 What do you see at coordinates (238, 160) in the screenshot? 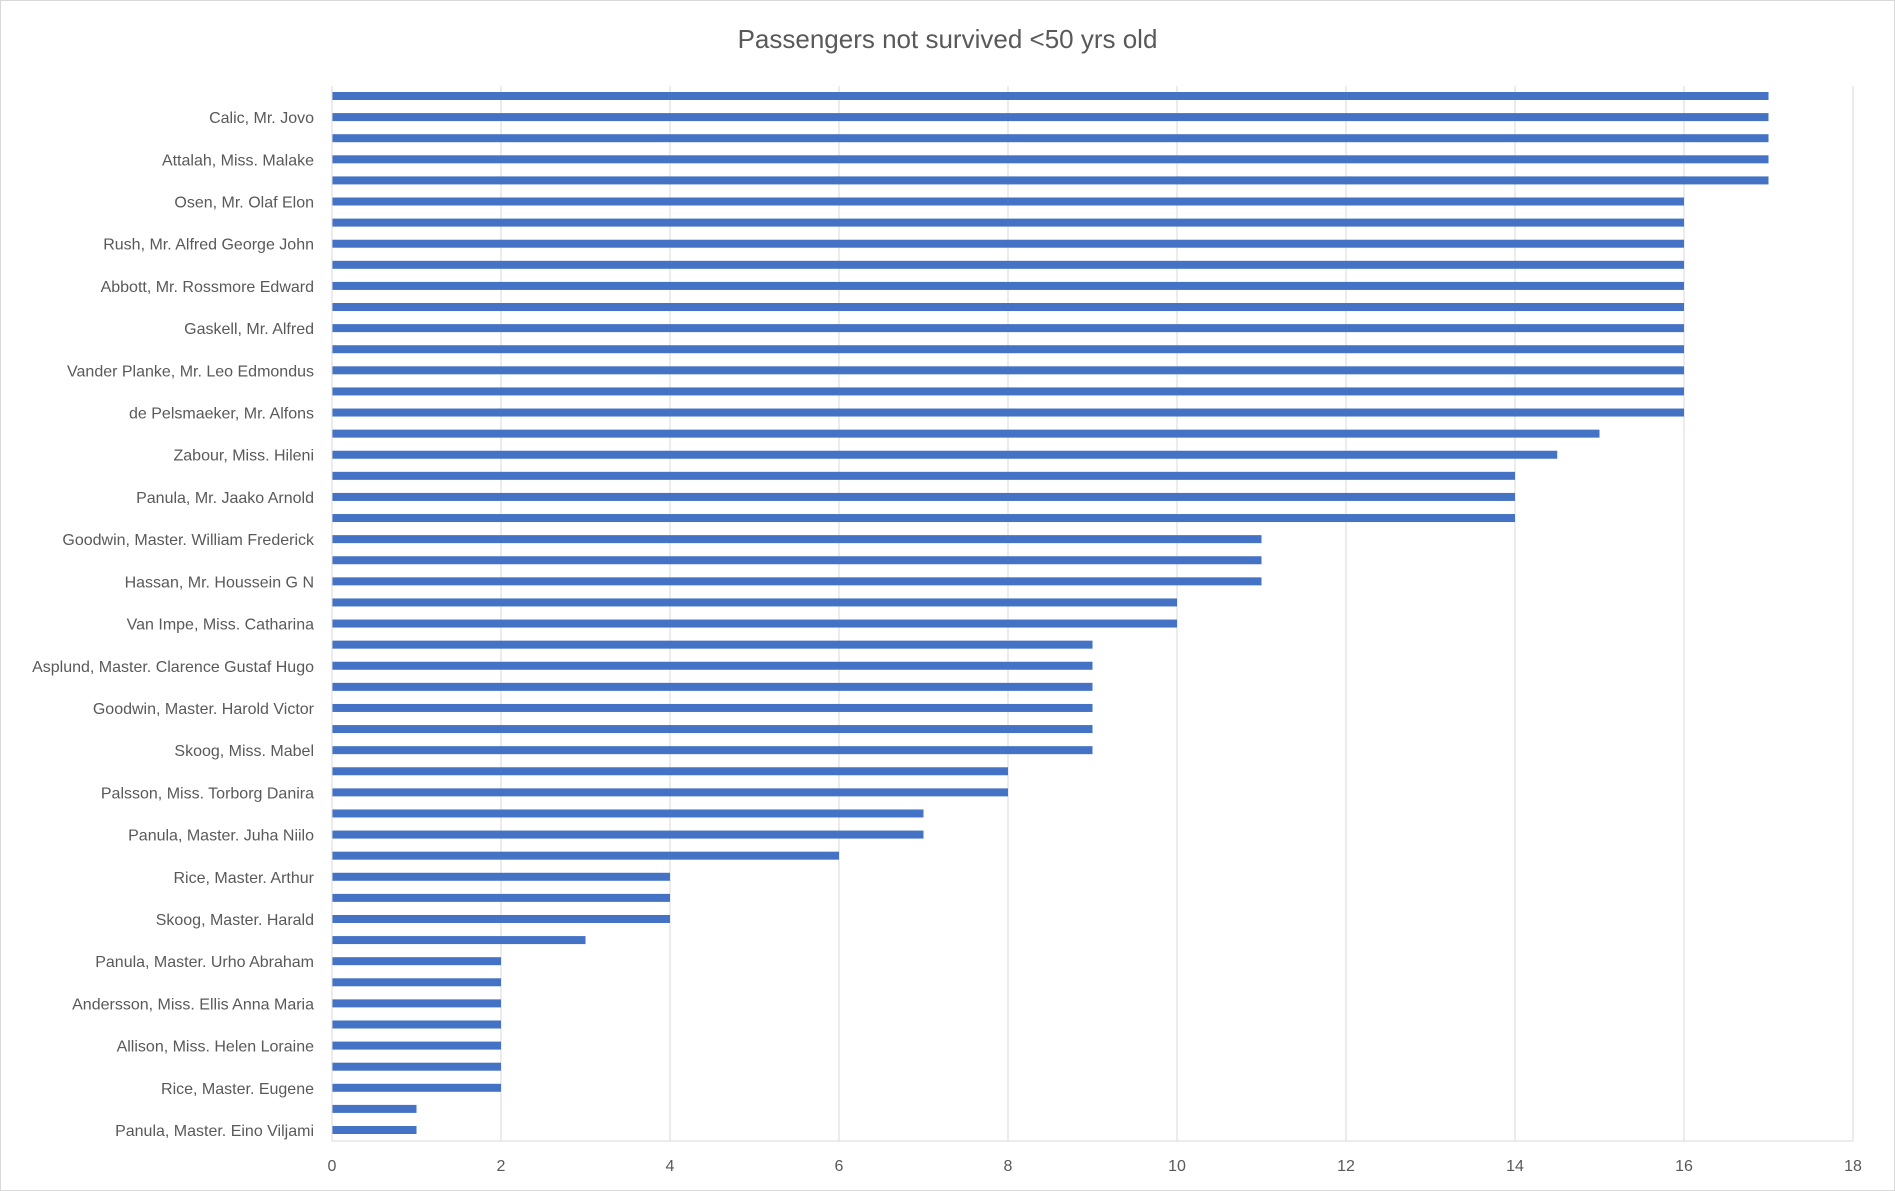
I see `category-label: Attalah, Miss. Malake` at bounding box center [238, 160].